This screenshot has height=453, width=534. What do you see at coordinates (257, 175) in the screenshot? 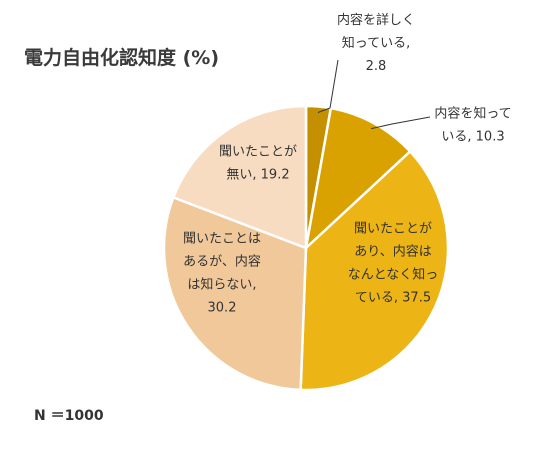
I see `slice-label-line: 無い, 19.2` at bounding box center [257, 175].